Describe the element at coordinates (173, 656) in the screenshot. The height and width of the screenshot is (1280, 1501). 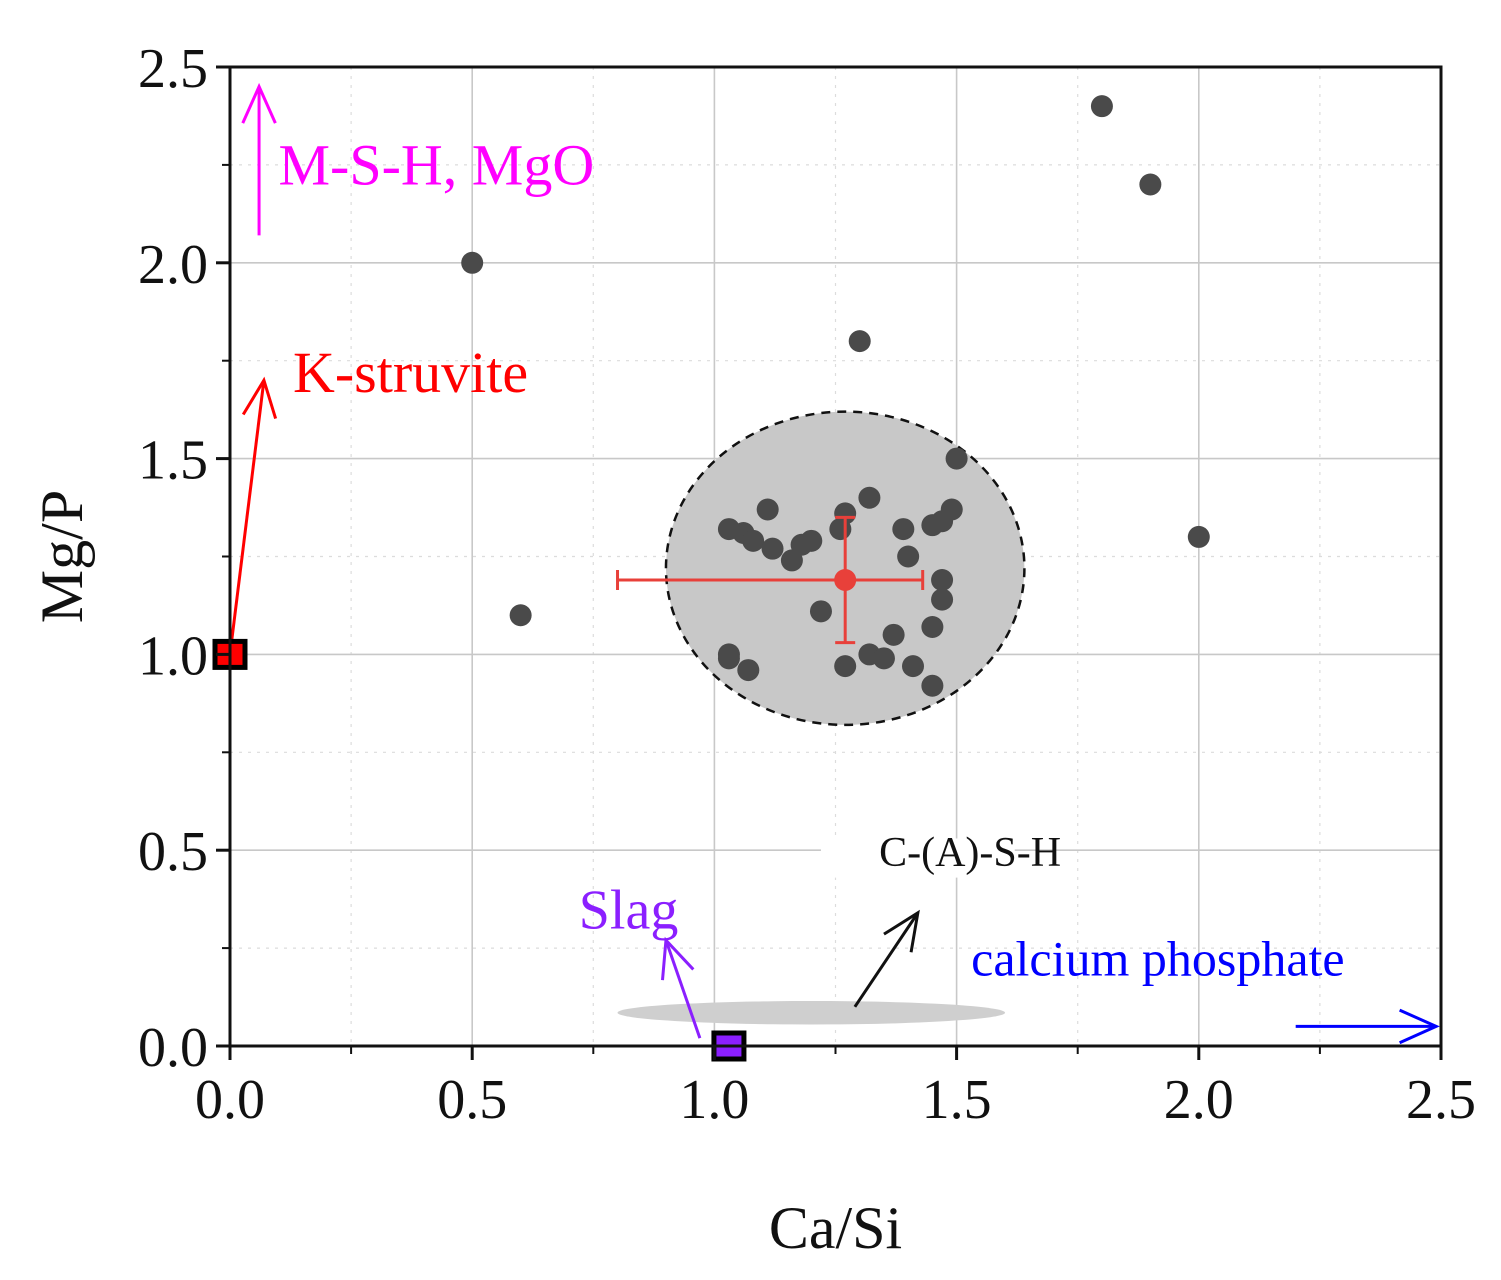
I see `y-tick-label: 1.0` at that location.